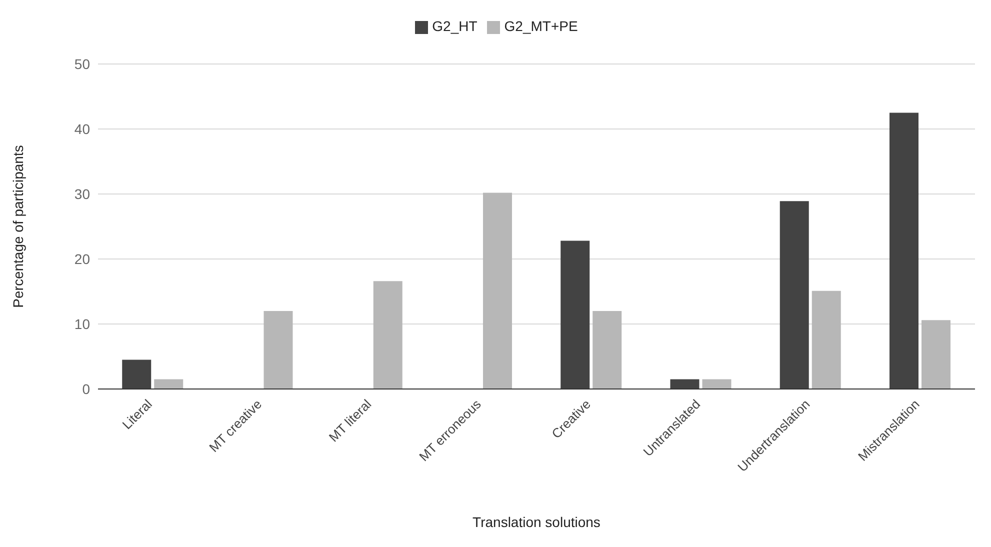 The height and width of the screenshot is (547, 991). What do you see at coordinates (86, 388) in the screenshot?
I see `y-tick-label: 0` at bounding box center [86, 388].